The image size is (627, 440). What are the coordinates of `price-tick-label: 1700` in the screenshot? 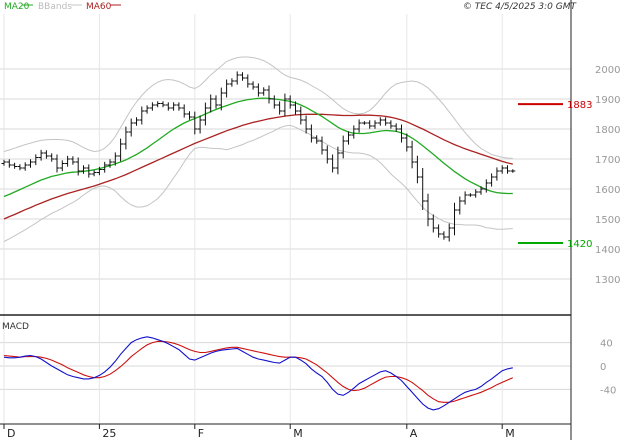 It's located at (607, 160).